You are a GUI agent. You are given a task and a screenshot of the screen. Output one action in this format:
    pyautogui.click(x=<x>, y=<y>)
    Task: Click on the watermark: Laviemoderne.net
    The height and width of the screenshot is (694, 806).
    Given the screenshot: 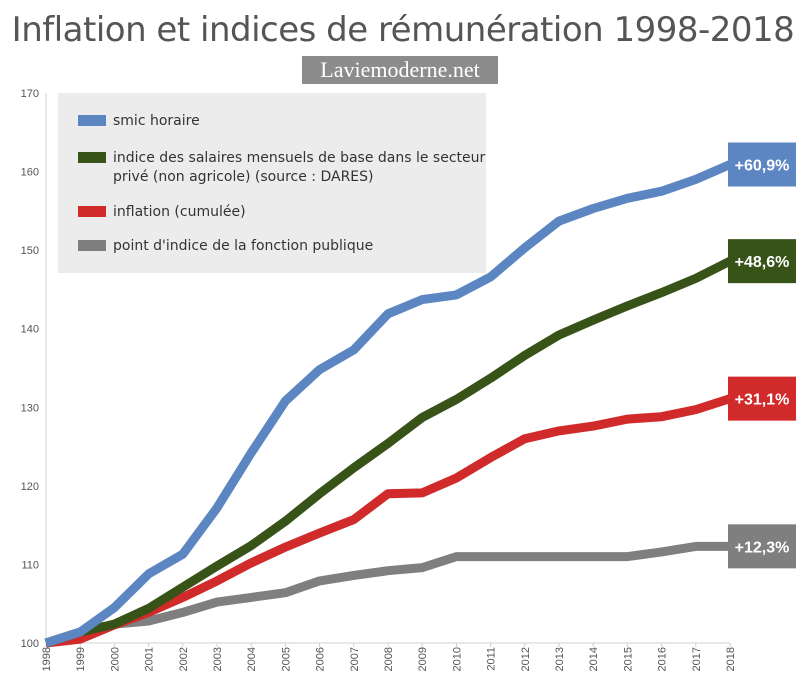 What is the action you would take?
    pyautogui.click(x=400, y=70)
    